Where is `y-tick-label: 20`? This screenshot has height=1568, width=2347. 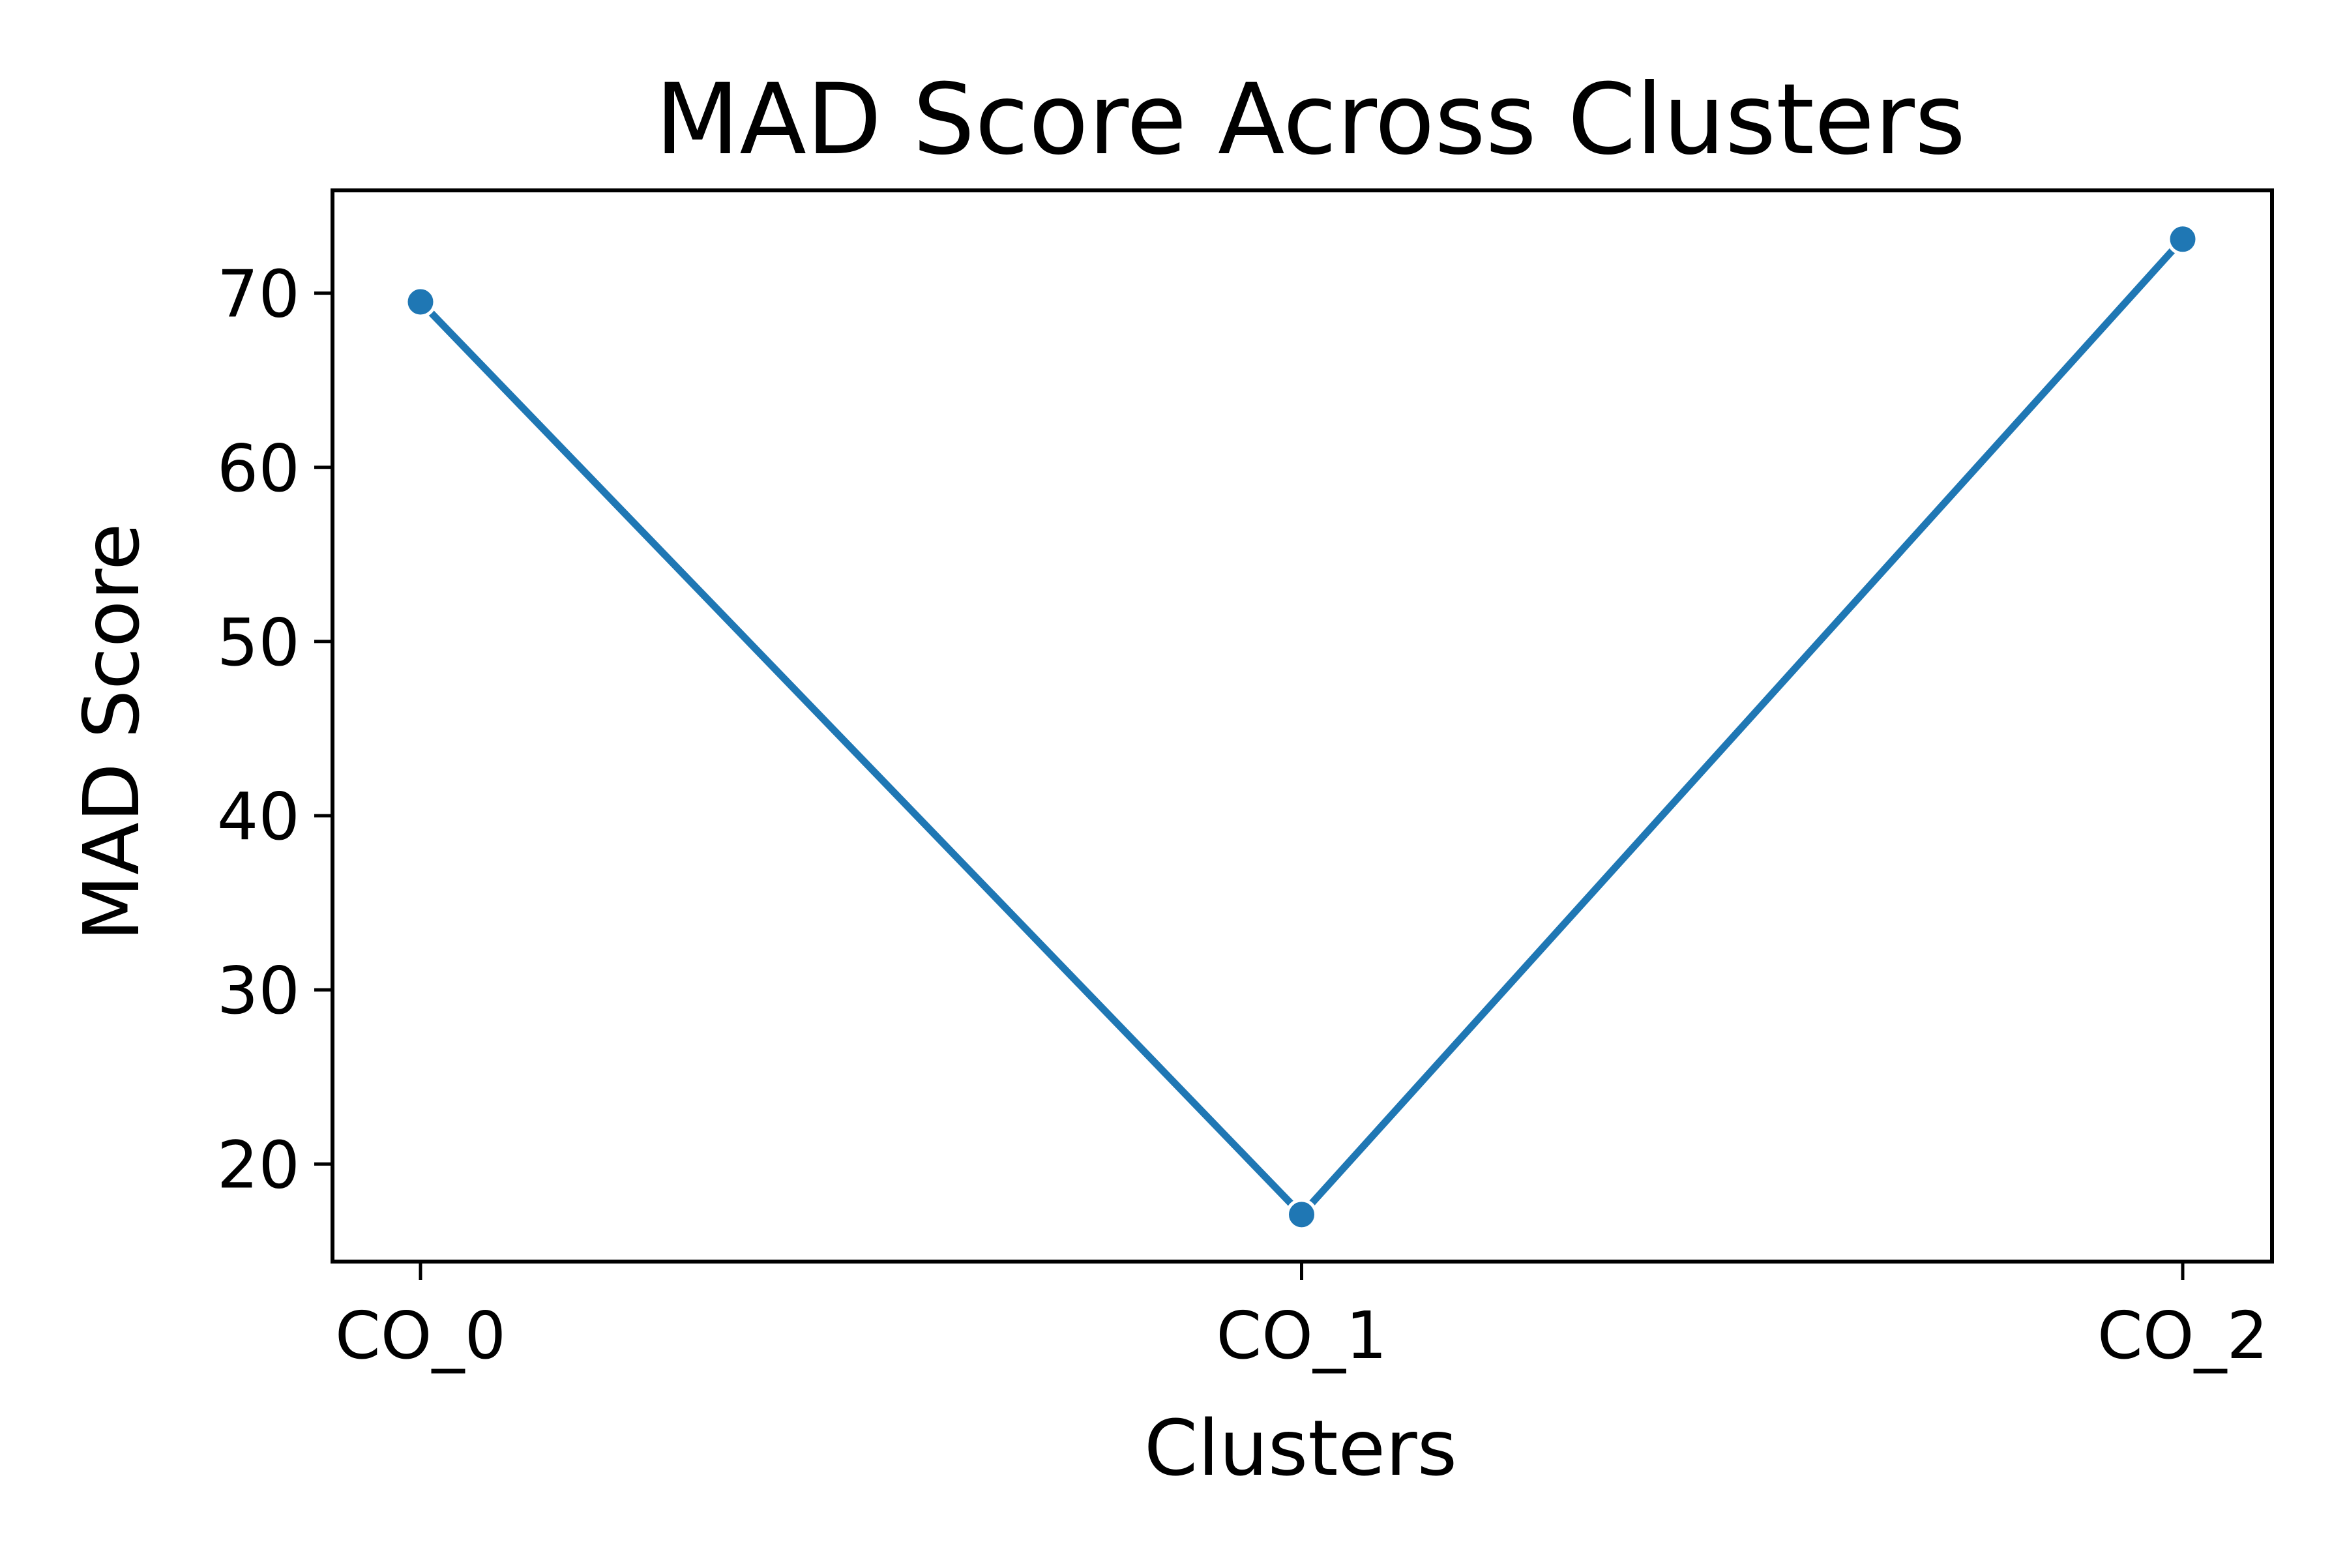
y-tick-label: 20 is located at coordinates (258, 1165).